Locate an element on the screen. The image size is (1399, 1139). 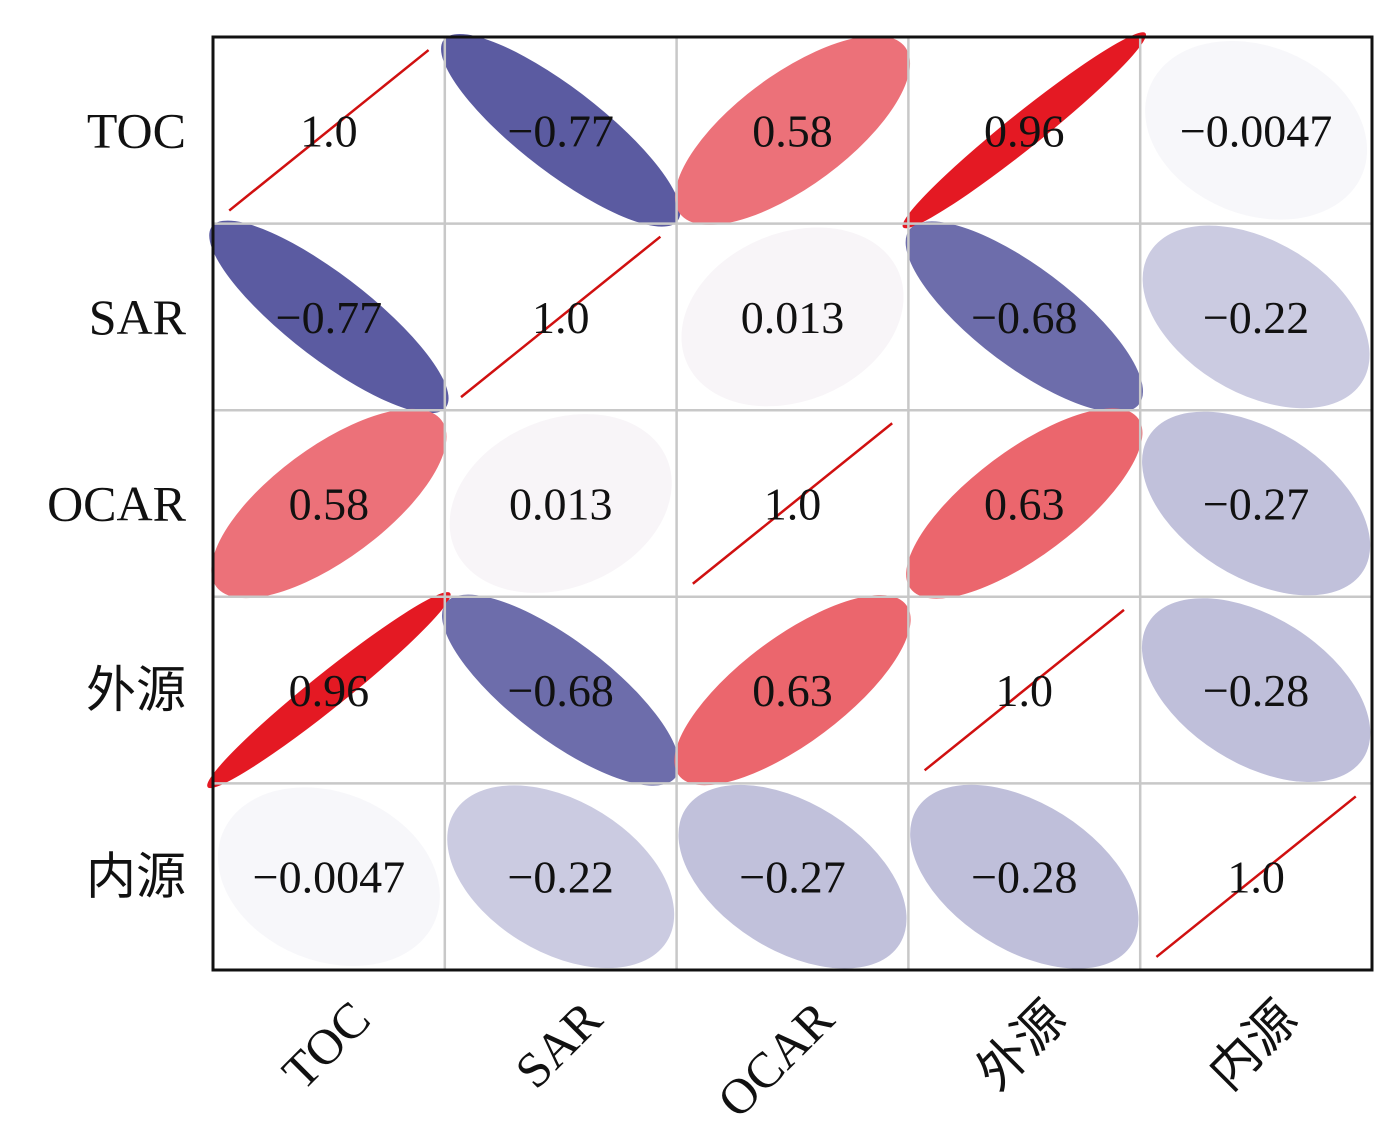
x-tick-label: 外源 is located at coordinates (1021, 1045).